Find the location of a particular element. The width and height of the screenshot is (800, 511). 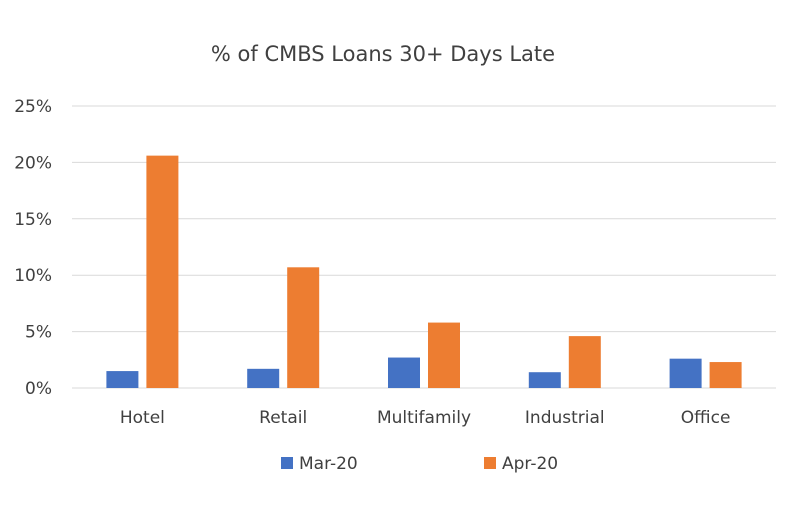

y-tick-label: 20% is located at coordinates (33, 163).